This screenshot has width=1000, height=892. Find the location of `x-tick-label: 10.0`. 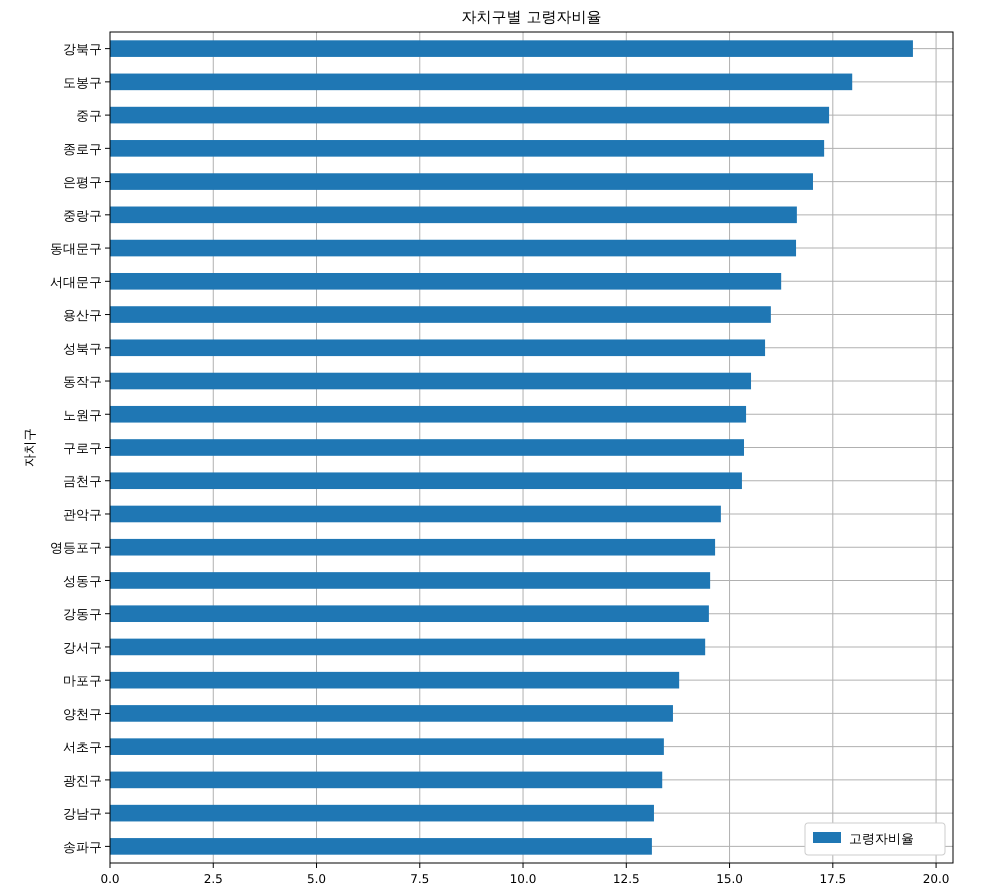

x-tick-label: 10.0 is located at coordinates (523, 879).